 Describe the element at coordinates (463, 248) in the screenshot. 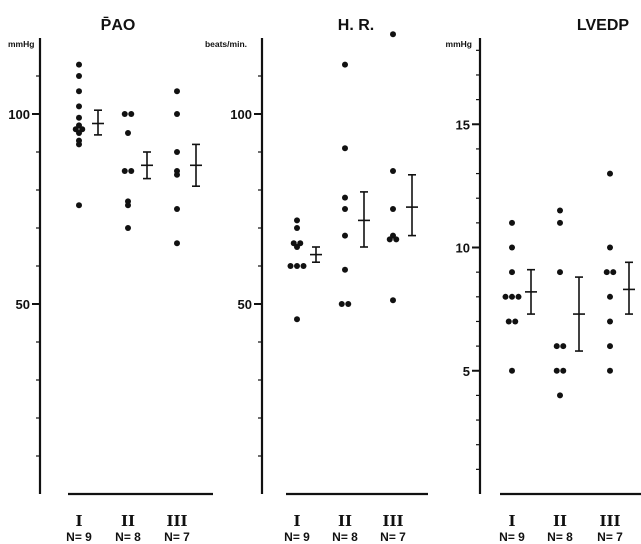

I see `y-tick-label: 10` at that location.